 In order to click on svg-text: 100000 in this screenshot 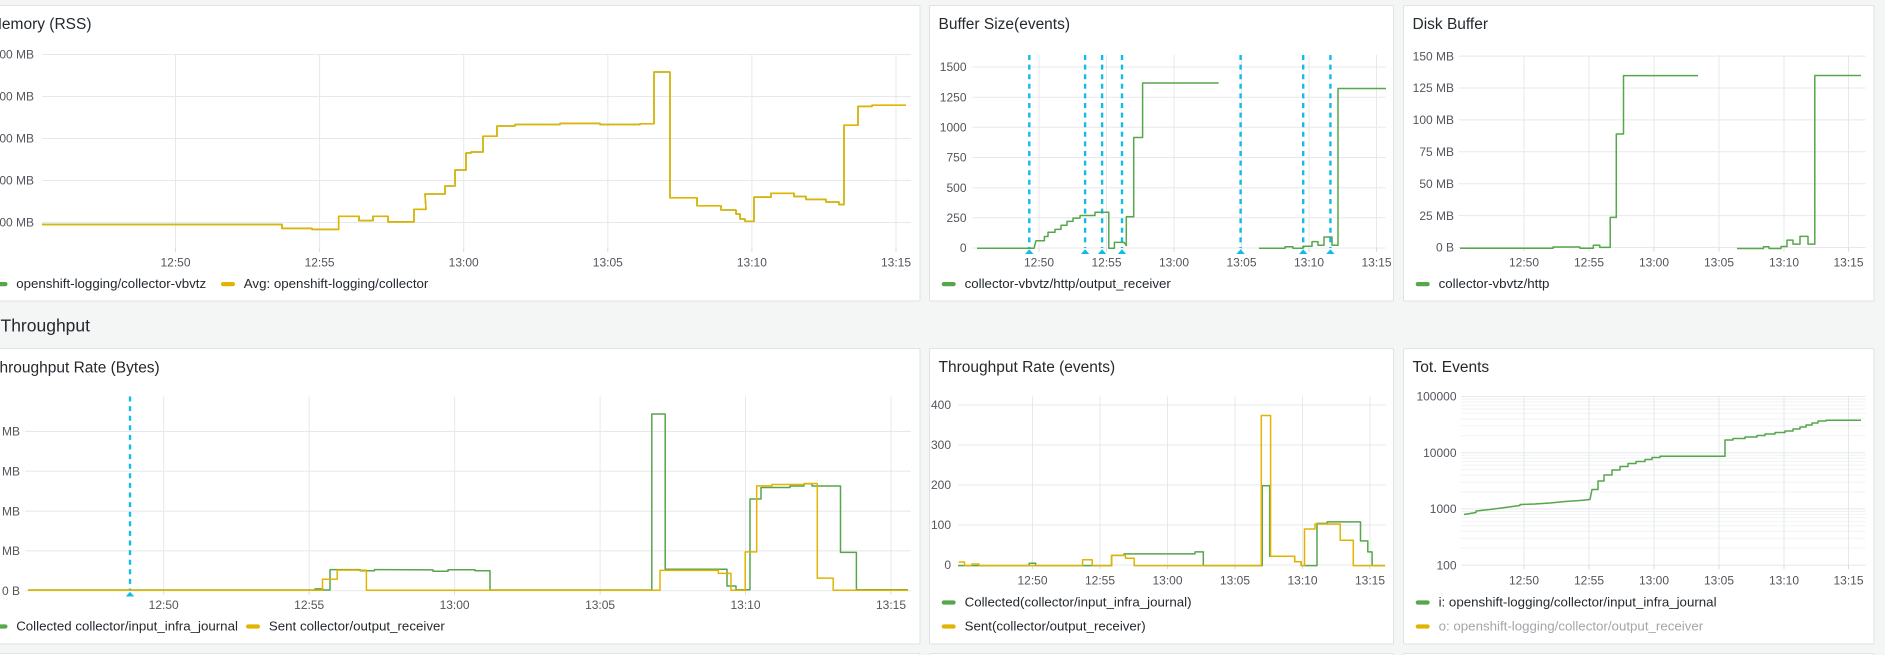, I will do `click(1436, 397)`.